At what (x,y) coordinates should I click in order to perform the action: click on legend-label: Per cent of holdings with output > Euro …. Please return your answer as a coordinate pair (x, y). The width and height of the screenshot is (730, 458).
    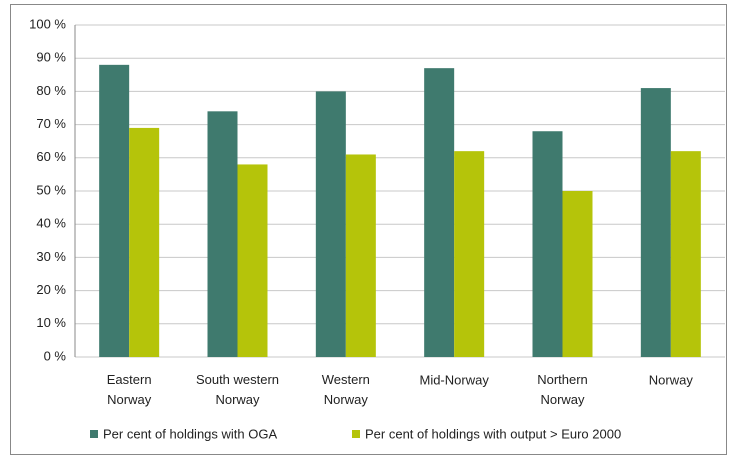
    Looking at the image, I should click on (493, 433).